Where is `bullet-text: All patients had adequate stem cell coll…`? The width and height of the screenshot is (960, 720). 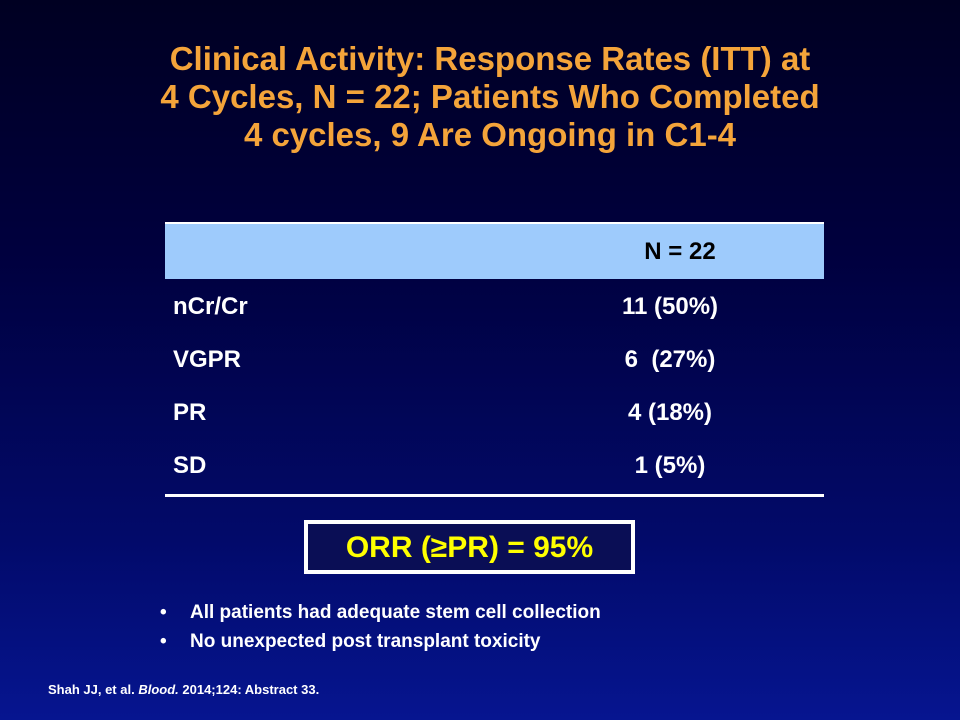
bullet-text: All patients had adequate stem cell coll… is located at coordinates (395, 612).